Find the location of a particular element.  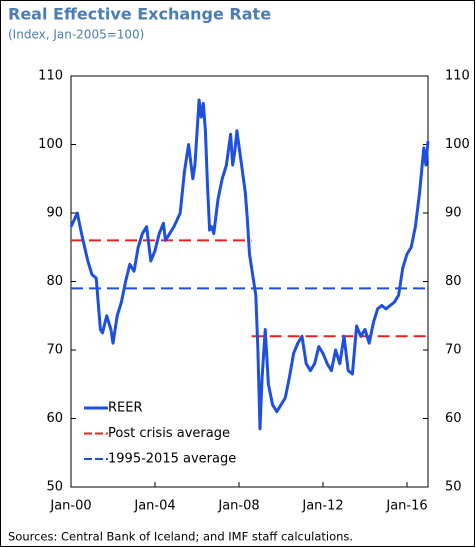

y2-tick-label: 100 is located at coordinates (457, 144).